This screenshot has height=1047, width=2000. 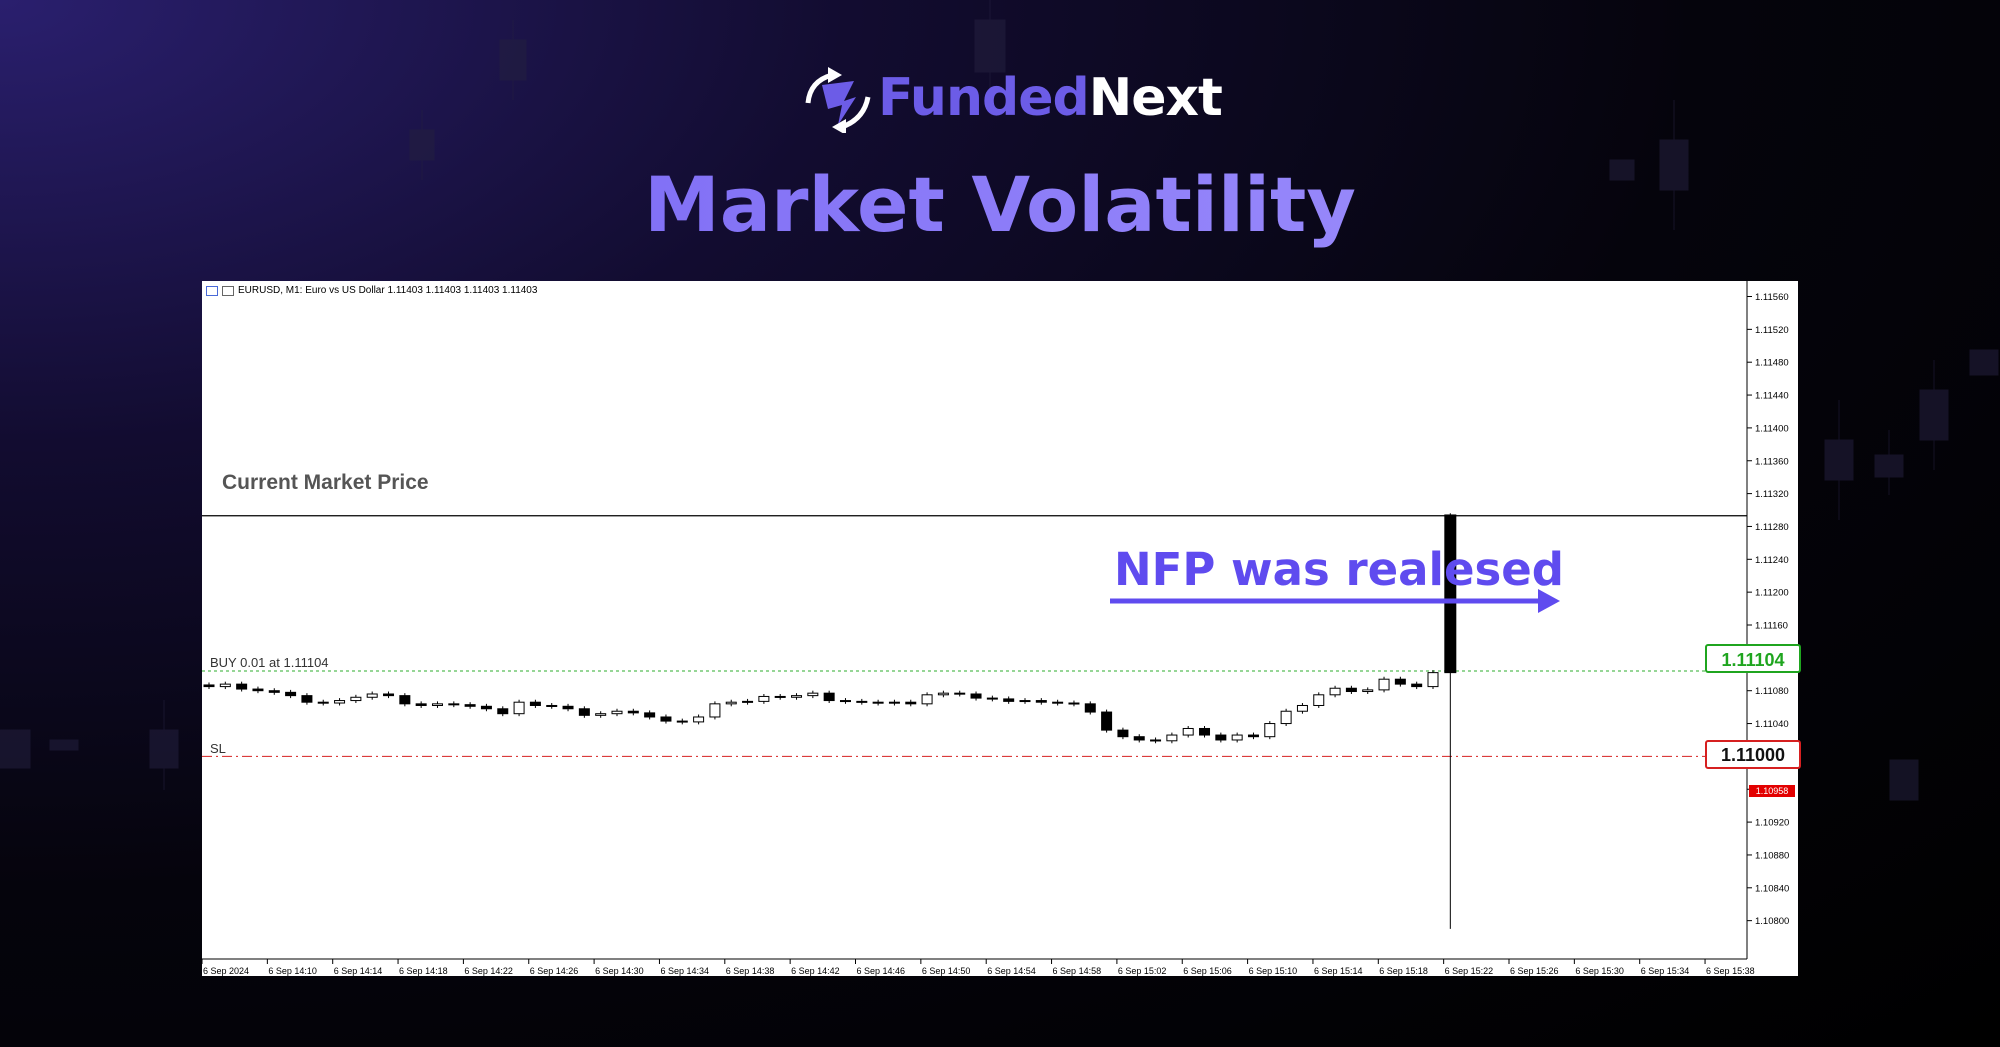 What do you see at coordinates (218, 748) in the screenshot?
I see `stop-loss-label: SL` at bounding box center [218, 748].